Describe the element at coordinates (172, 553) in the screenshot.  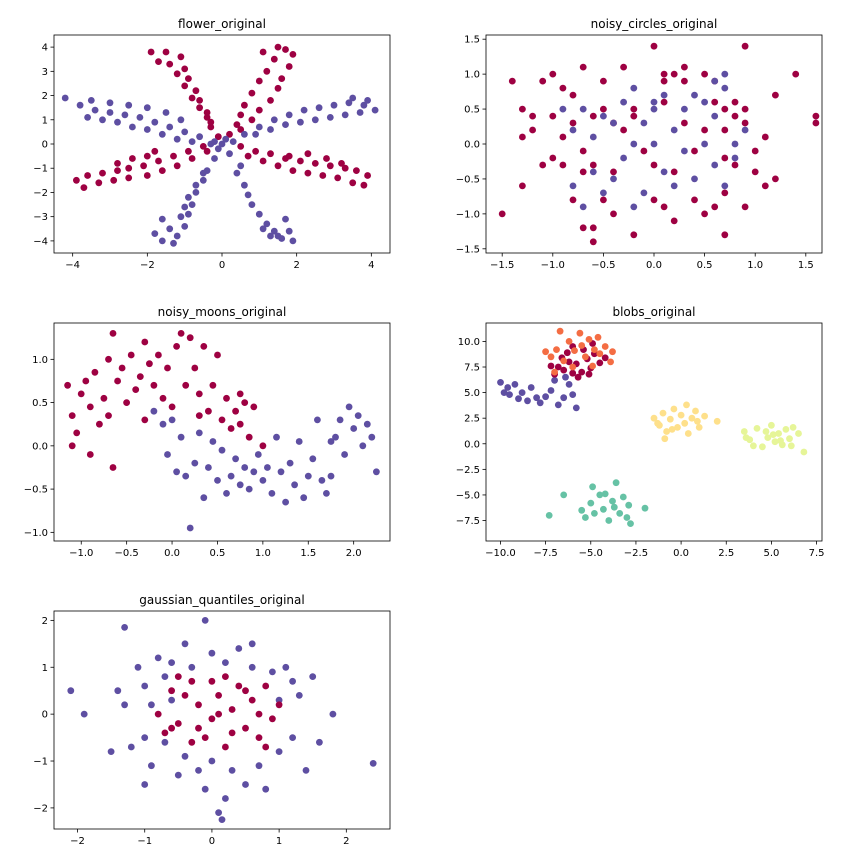
I see `x-tick-label: 0.0` at that location.